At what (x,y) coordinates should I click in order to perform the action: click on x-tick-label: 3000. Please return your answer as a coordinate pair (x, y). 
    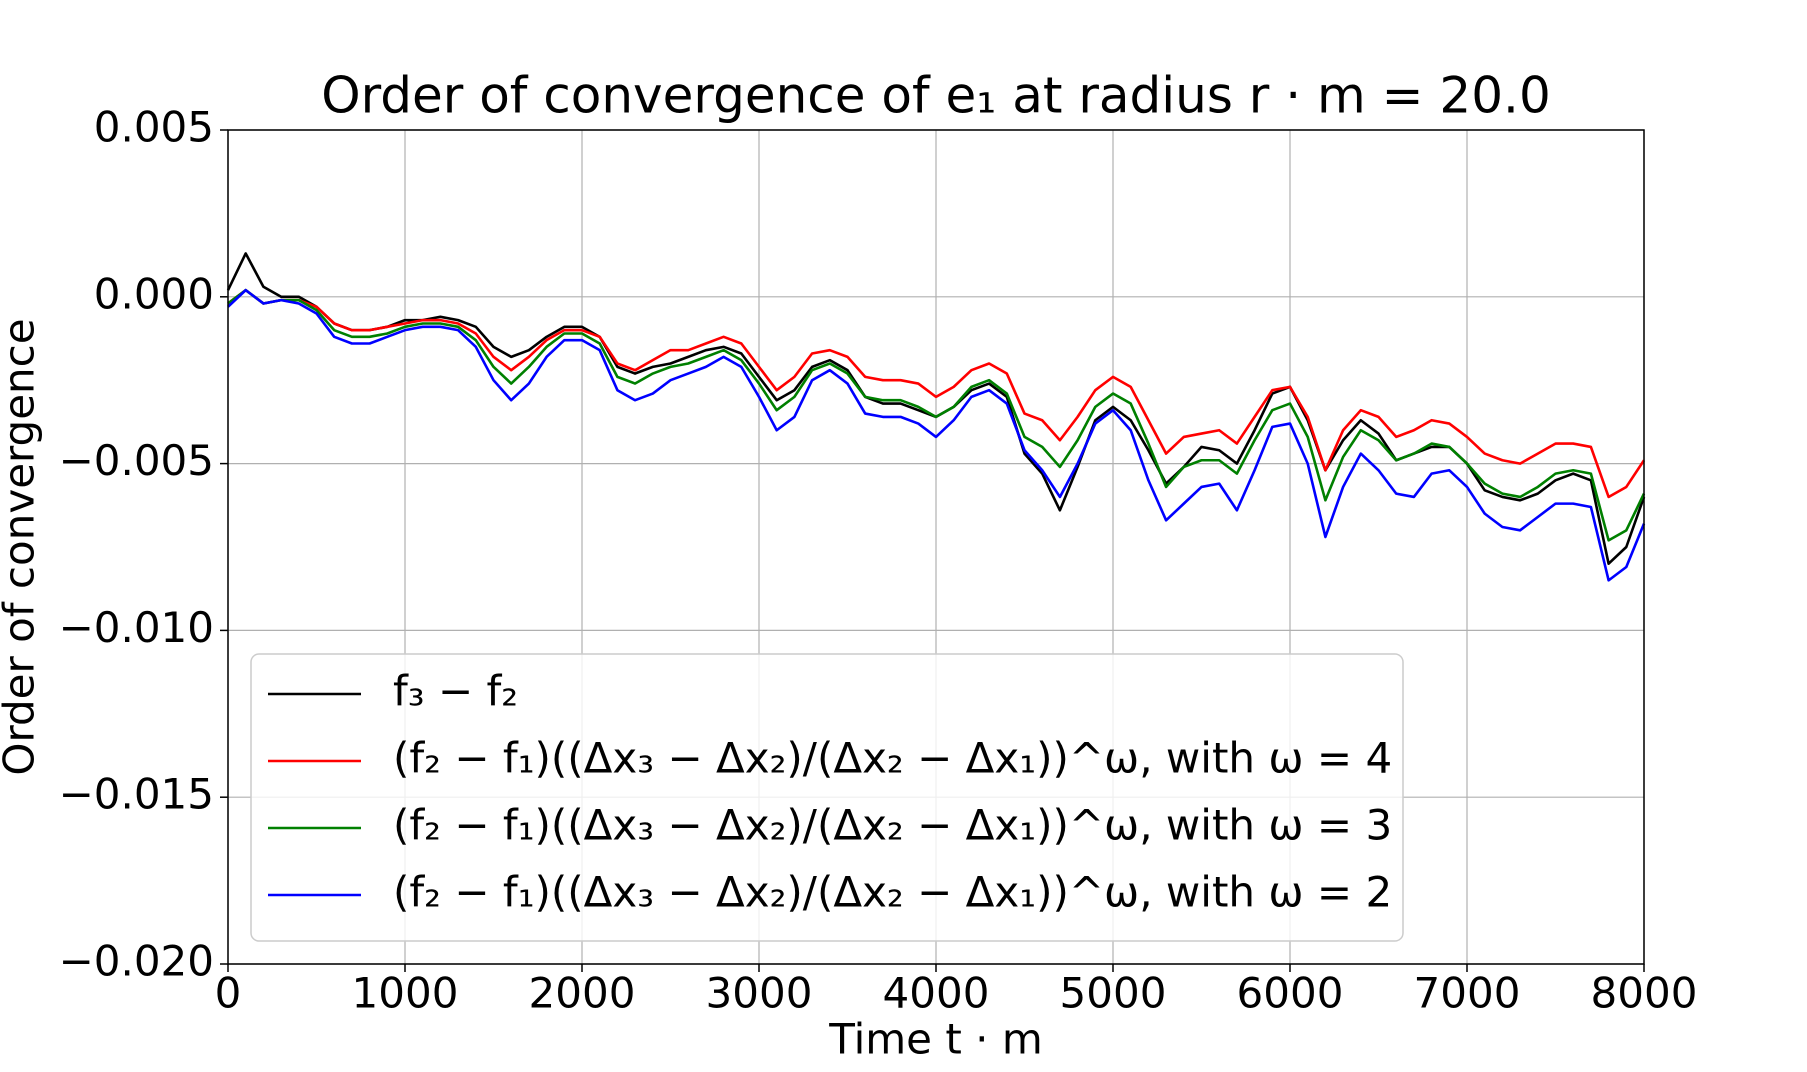
    Looking at the image, I should click on (759, 993).